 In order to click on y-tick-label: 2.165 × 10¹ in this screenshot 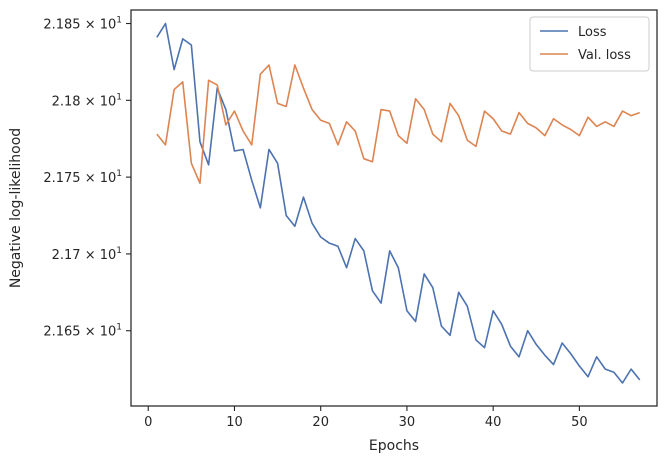, I will do `click(82, 331)`.